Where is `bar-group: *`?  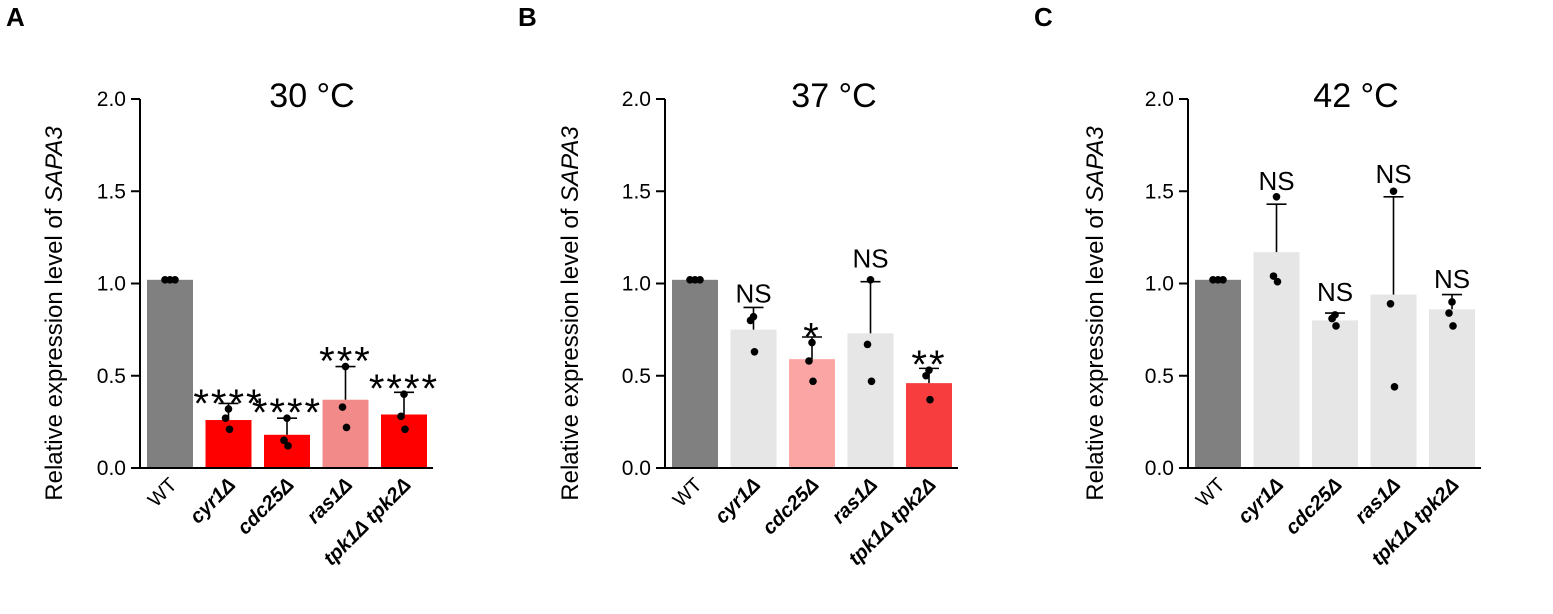
bar-group: * is located at coordinates (812, 392).